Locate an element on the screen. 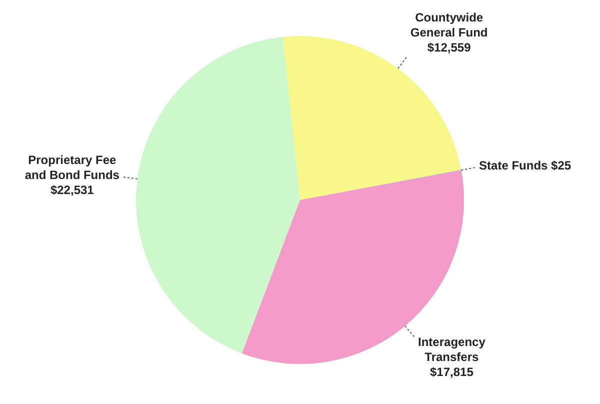 The image size is (600, 404). slice-label: Interagency Transfers is located at coordinates (452, 349).